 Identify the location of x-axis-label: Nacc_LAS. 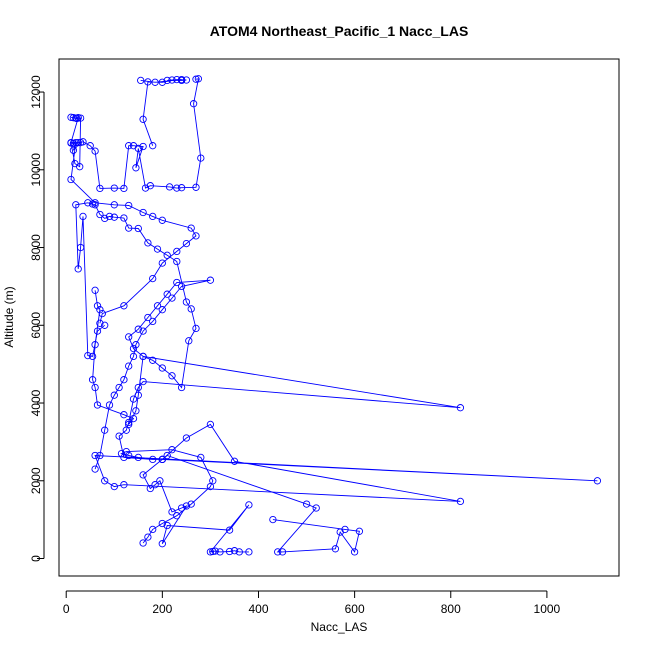
(339, 627).